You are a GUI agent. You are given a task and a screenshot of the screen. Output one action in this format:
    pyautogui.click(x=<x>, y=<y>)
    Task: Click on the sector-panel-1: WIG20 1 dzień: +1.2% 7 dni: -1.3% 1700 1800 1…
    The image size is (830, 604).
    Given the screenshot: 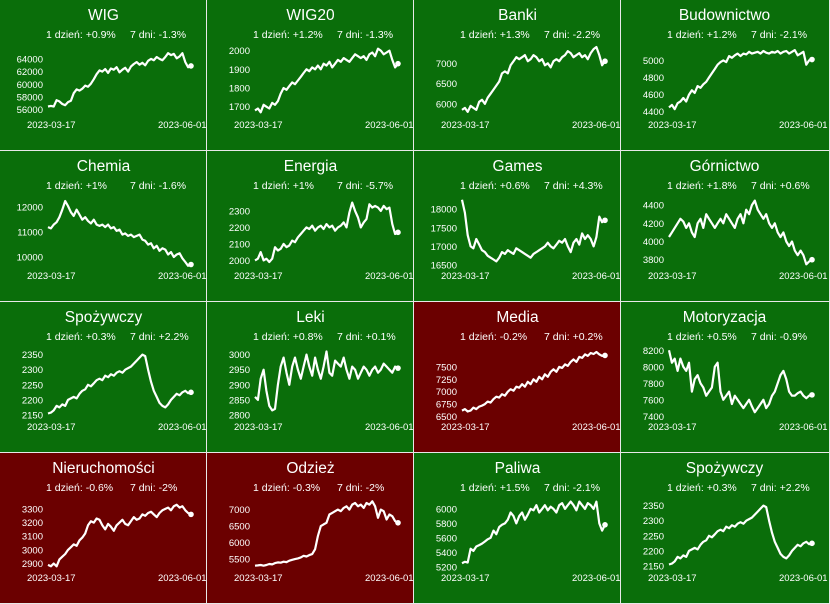 What is the action you would take?
    pyautogui.click(x=310, y=75)
    